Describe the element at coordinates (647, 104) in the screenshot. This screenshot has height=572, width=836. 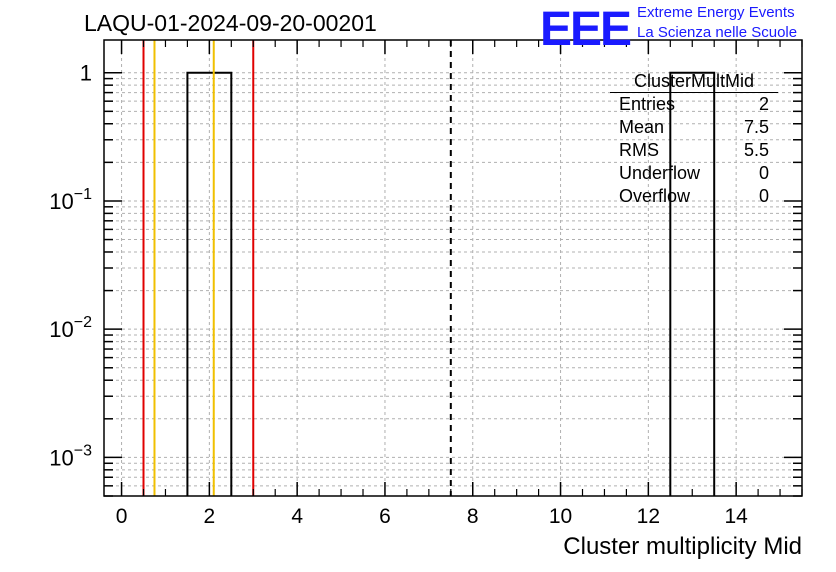
I see `stats-label: Entries` at that location.